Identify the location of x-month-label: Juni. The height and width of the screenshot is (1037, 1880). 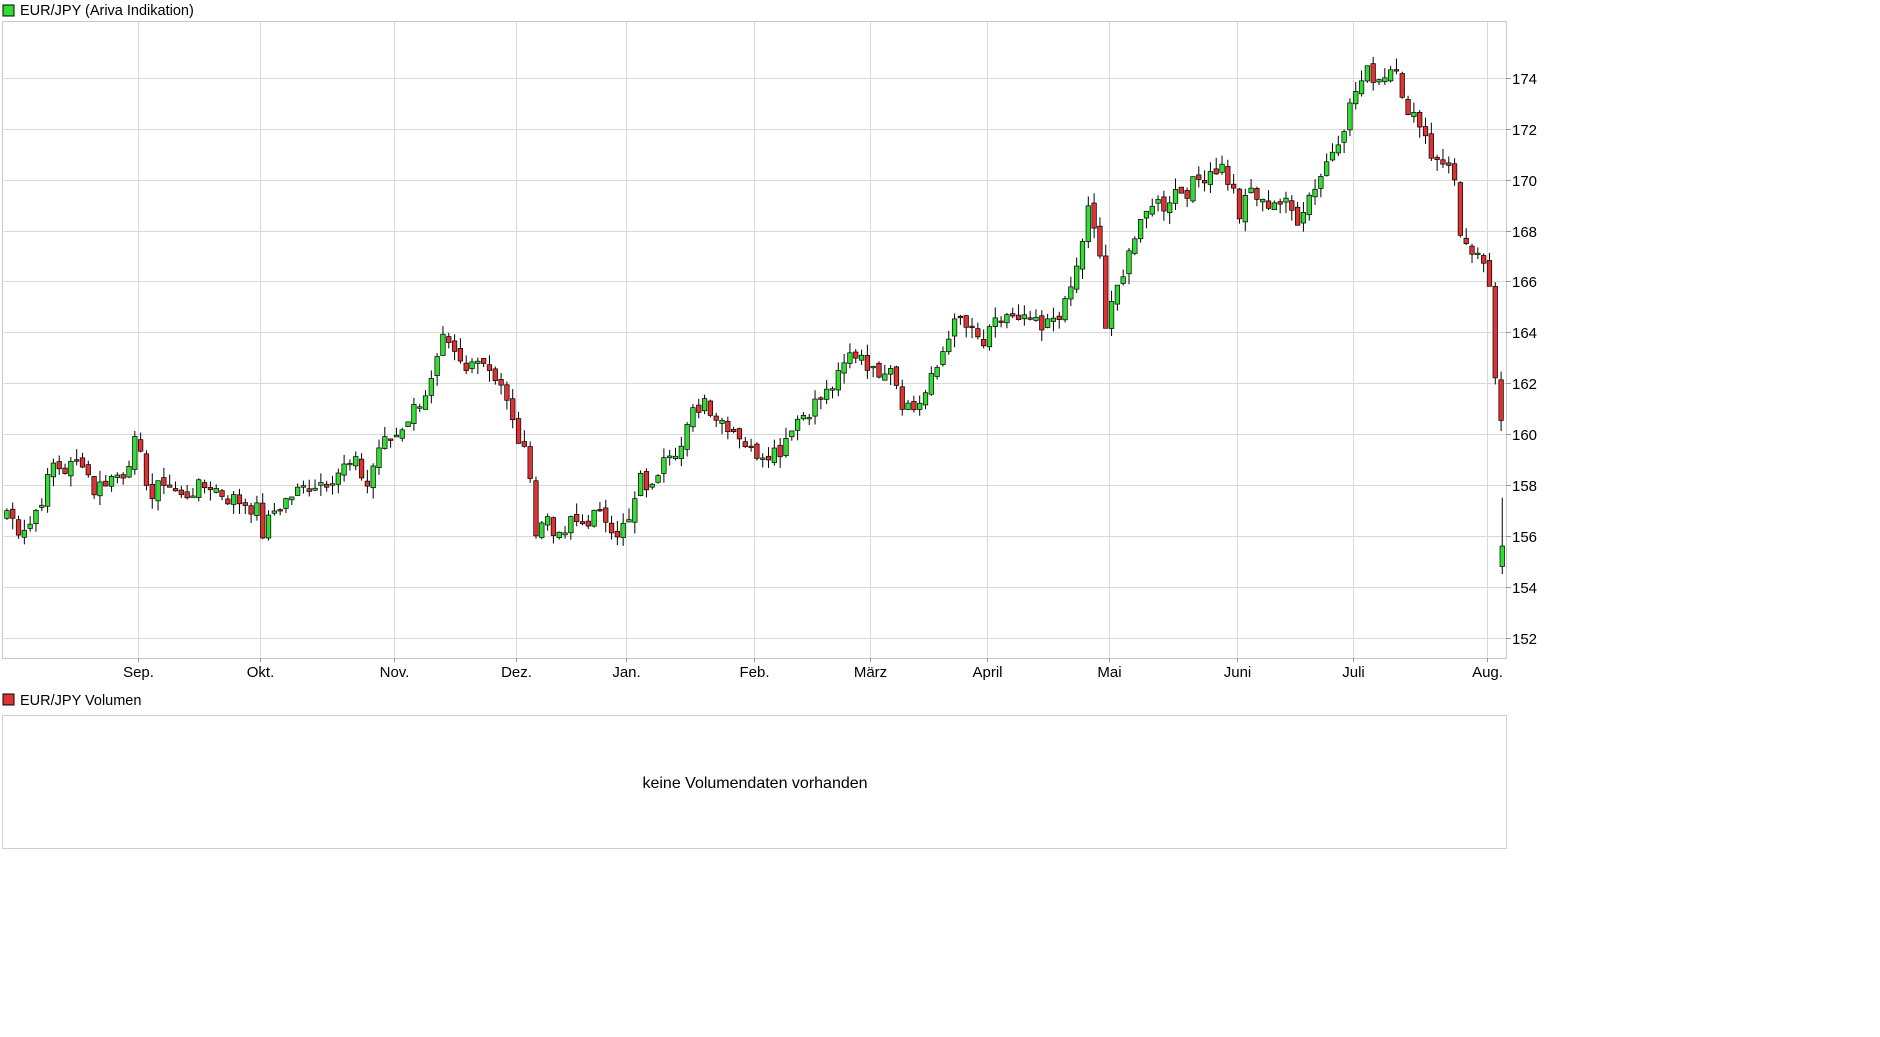
(1238, 672).